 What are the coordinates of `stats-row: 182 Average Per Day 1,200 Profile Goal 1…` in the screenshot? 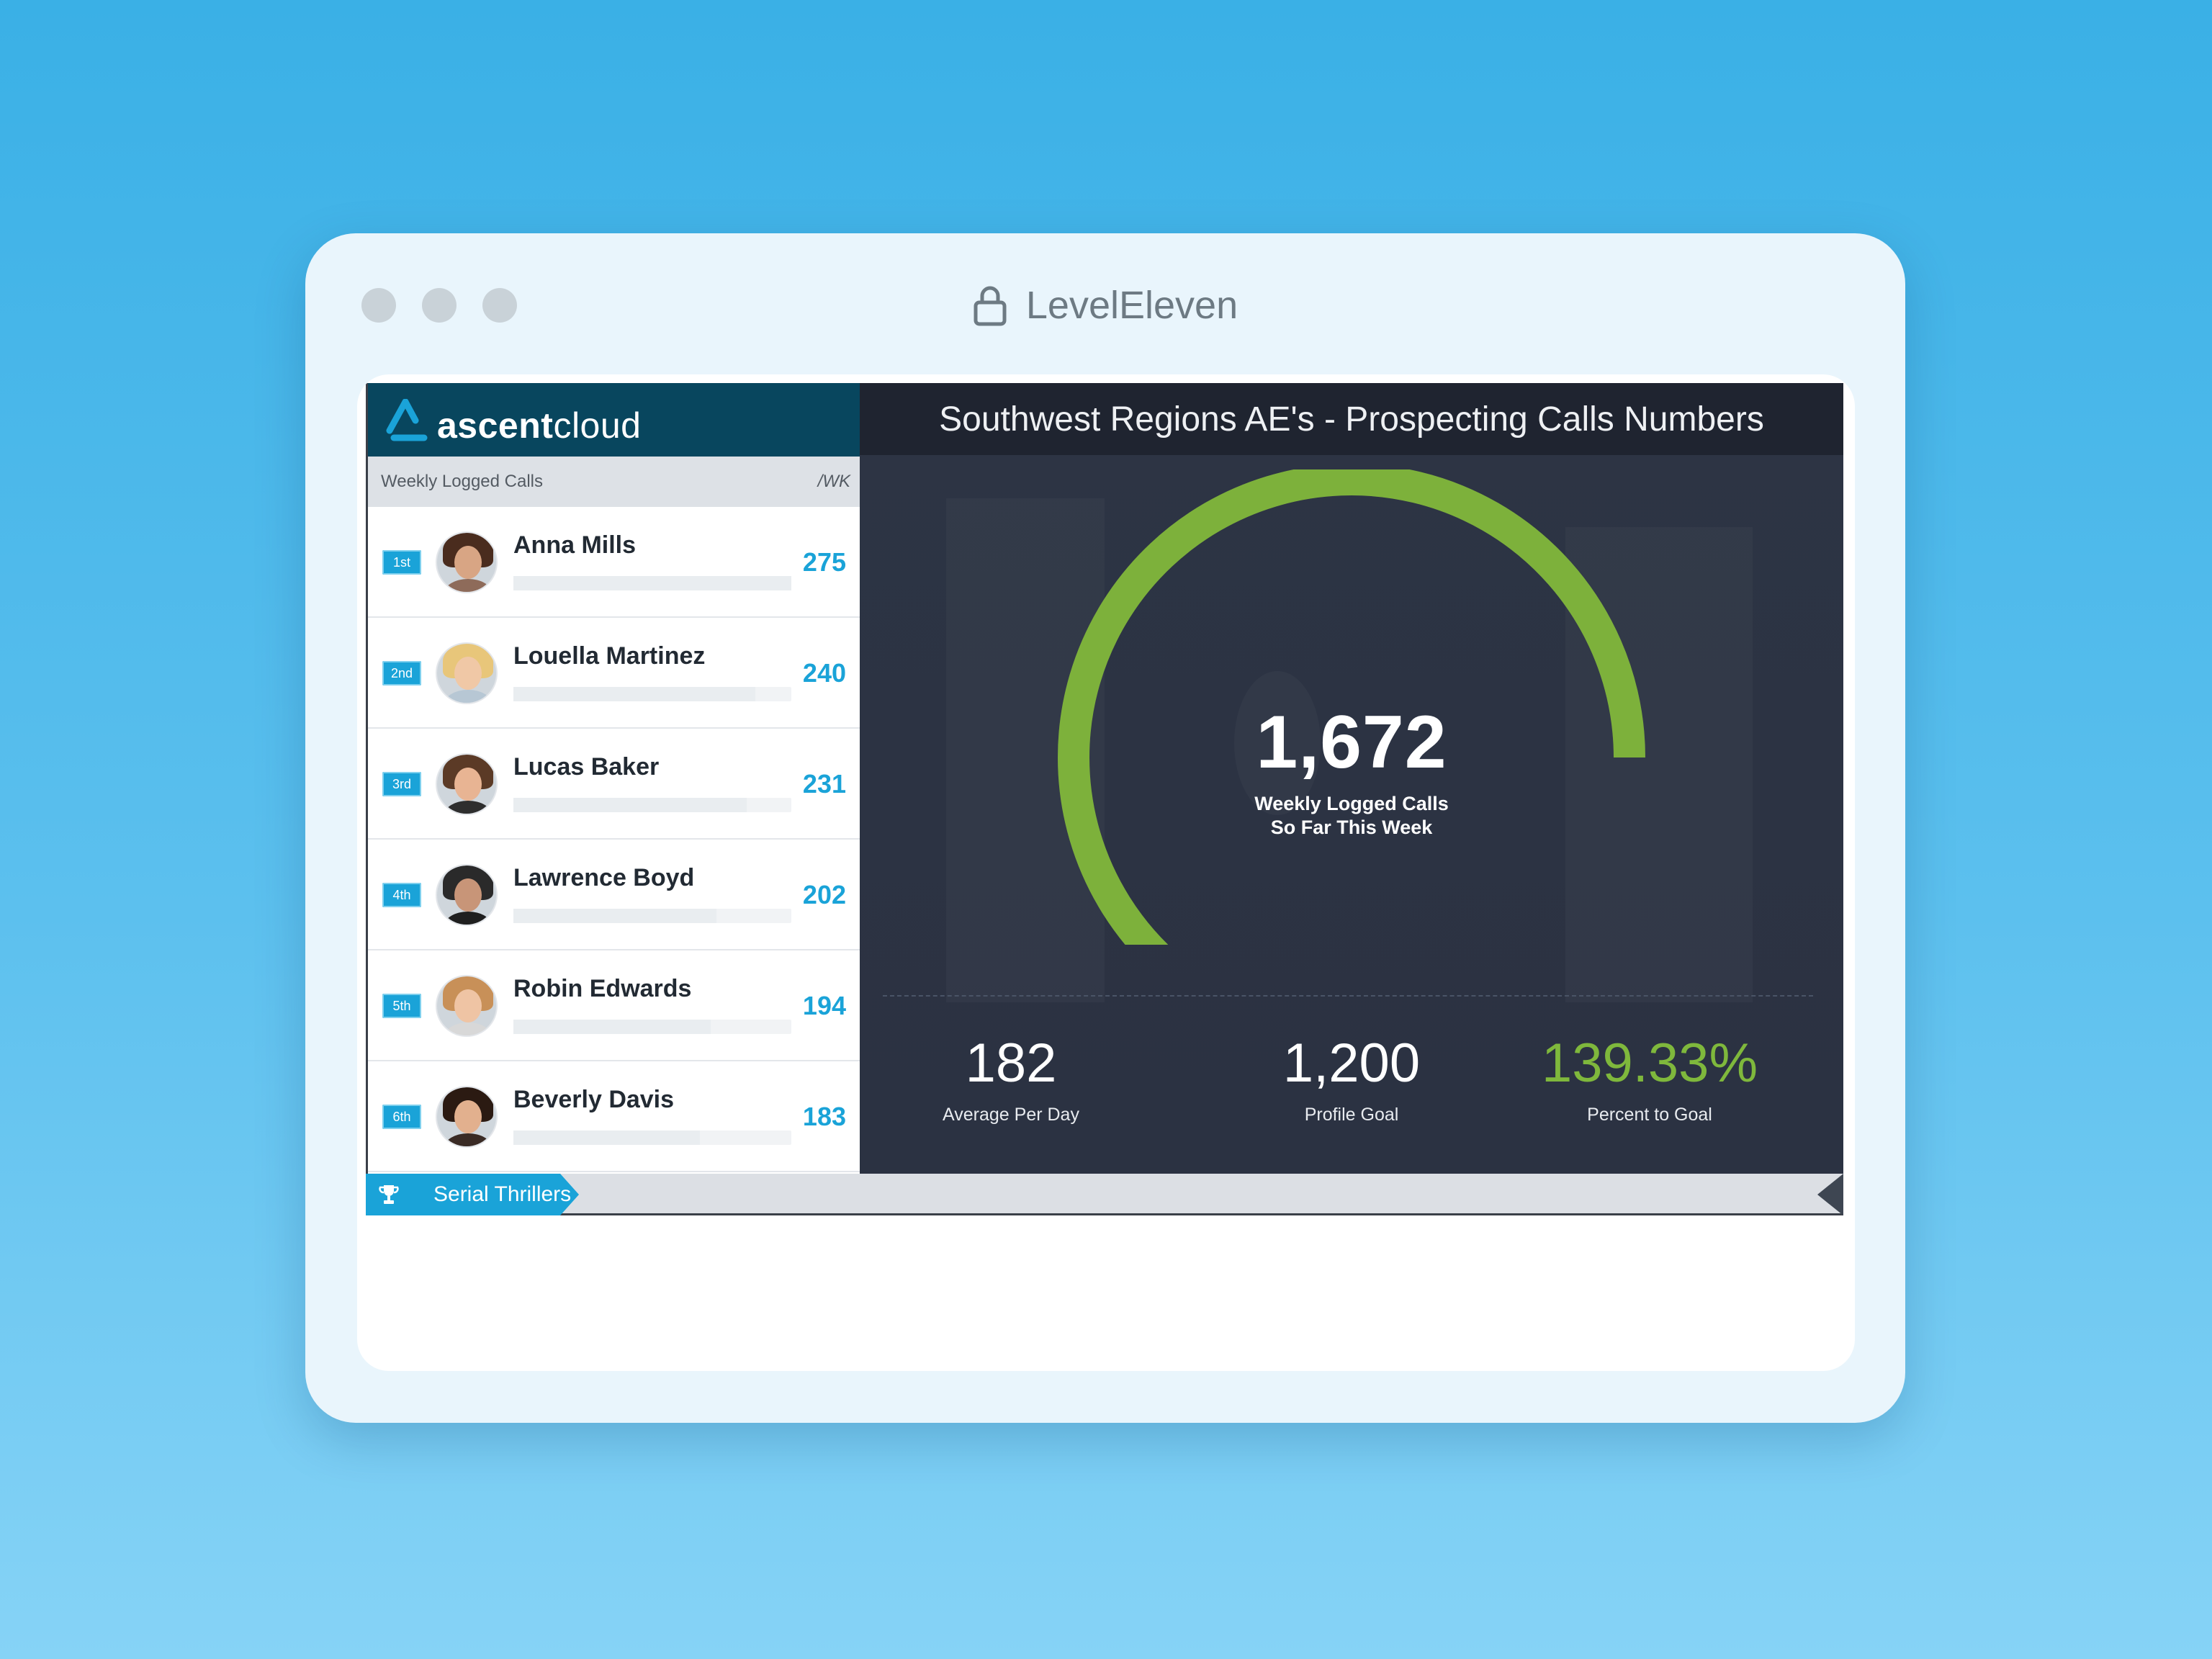 It's located at (1352, 1089).